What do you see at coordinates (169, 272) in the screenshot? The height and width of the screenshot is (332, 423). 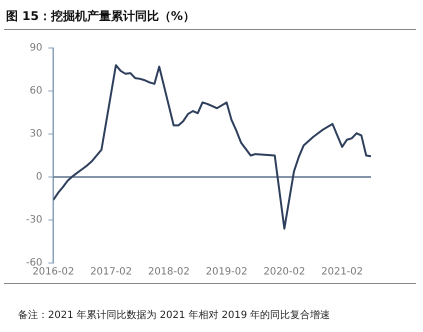 I see `x-tick-label: 2018-02` at bounding box center [169, 272].